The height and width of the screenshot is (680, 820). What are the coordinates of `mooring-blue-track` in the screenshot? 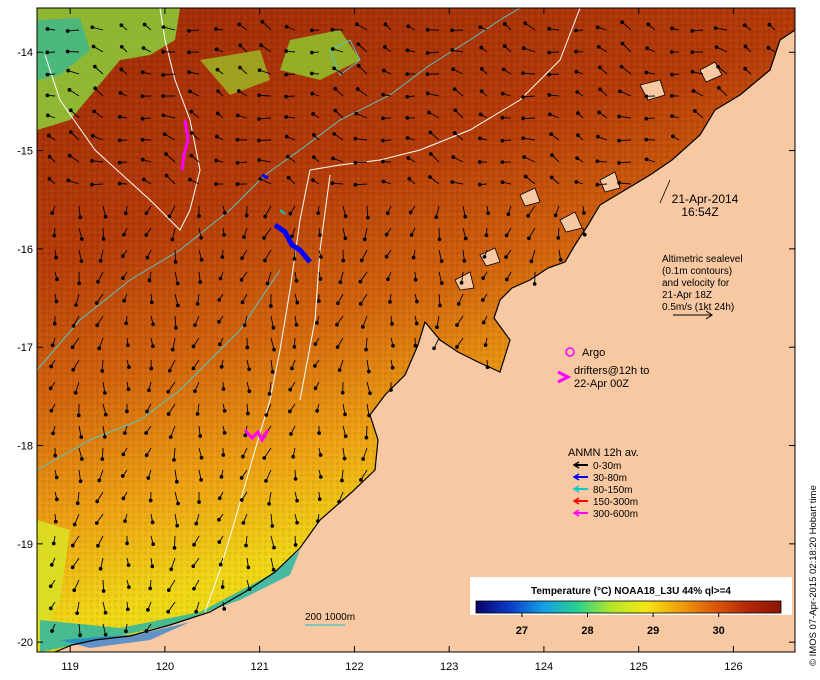 It's located at (292, 243).